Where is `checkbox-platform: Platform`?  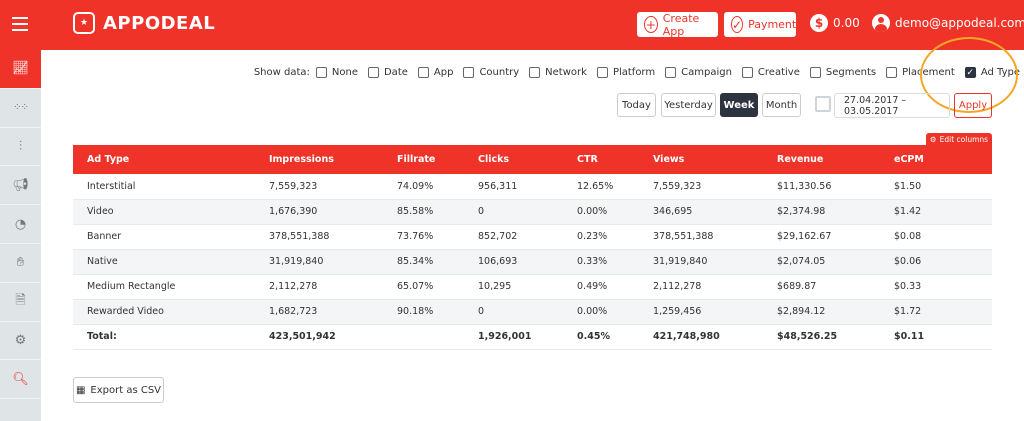
checkbox-platform: Platform is located at coordinates (626, 72).